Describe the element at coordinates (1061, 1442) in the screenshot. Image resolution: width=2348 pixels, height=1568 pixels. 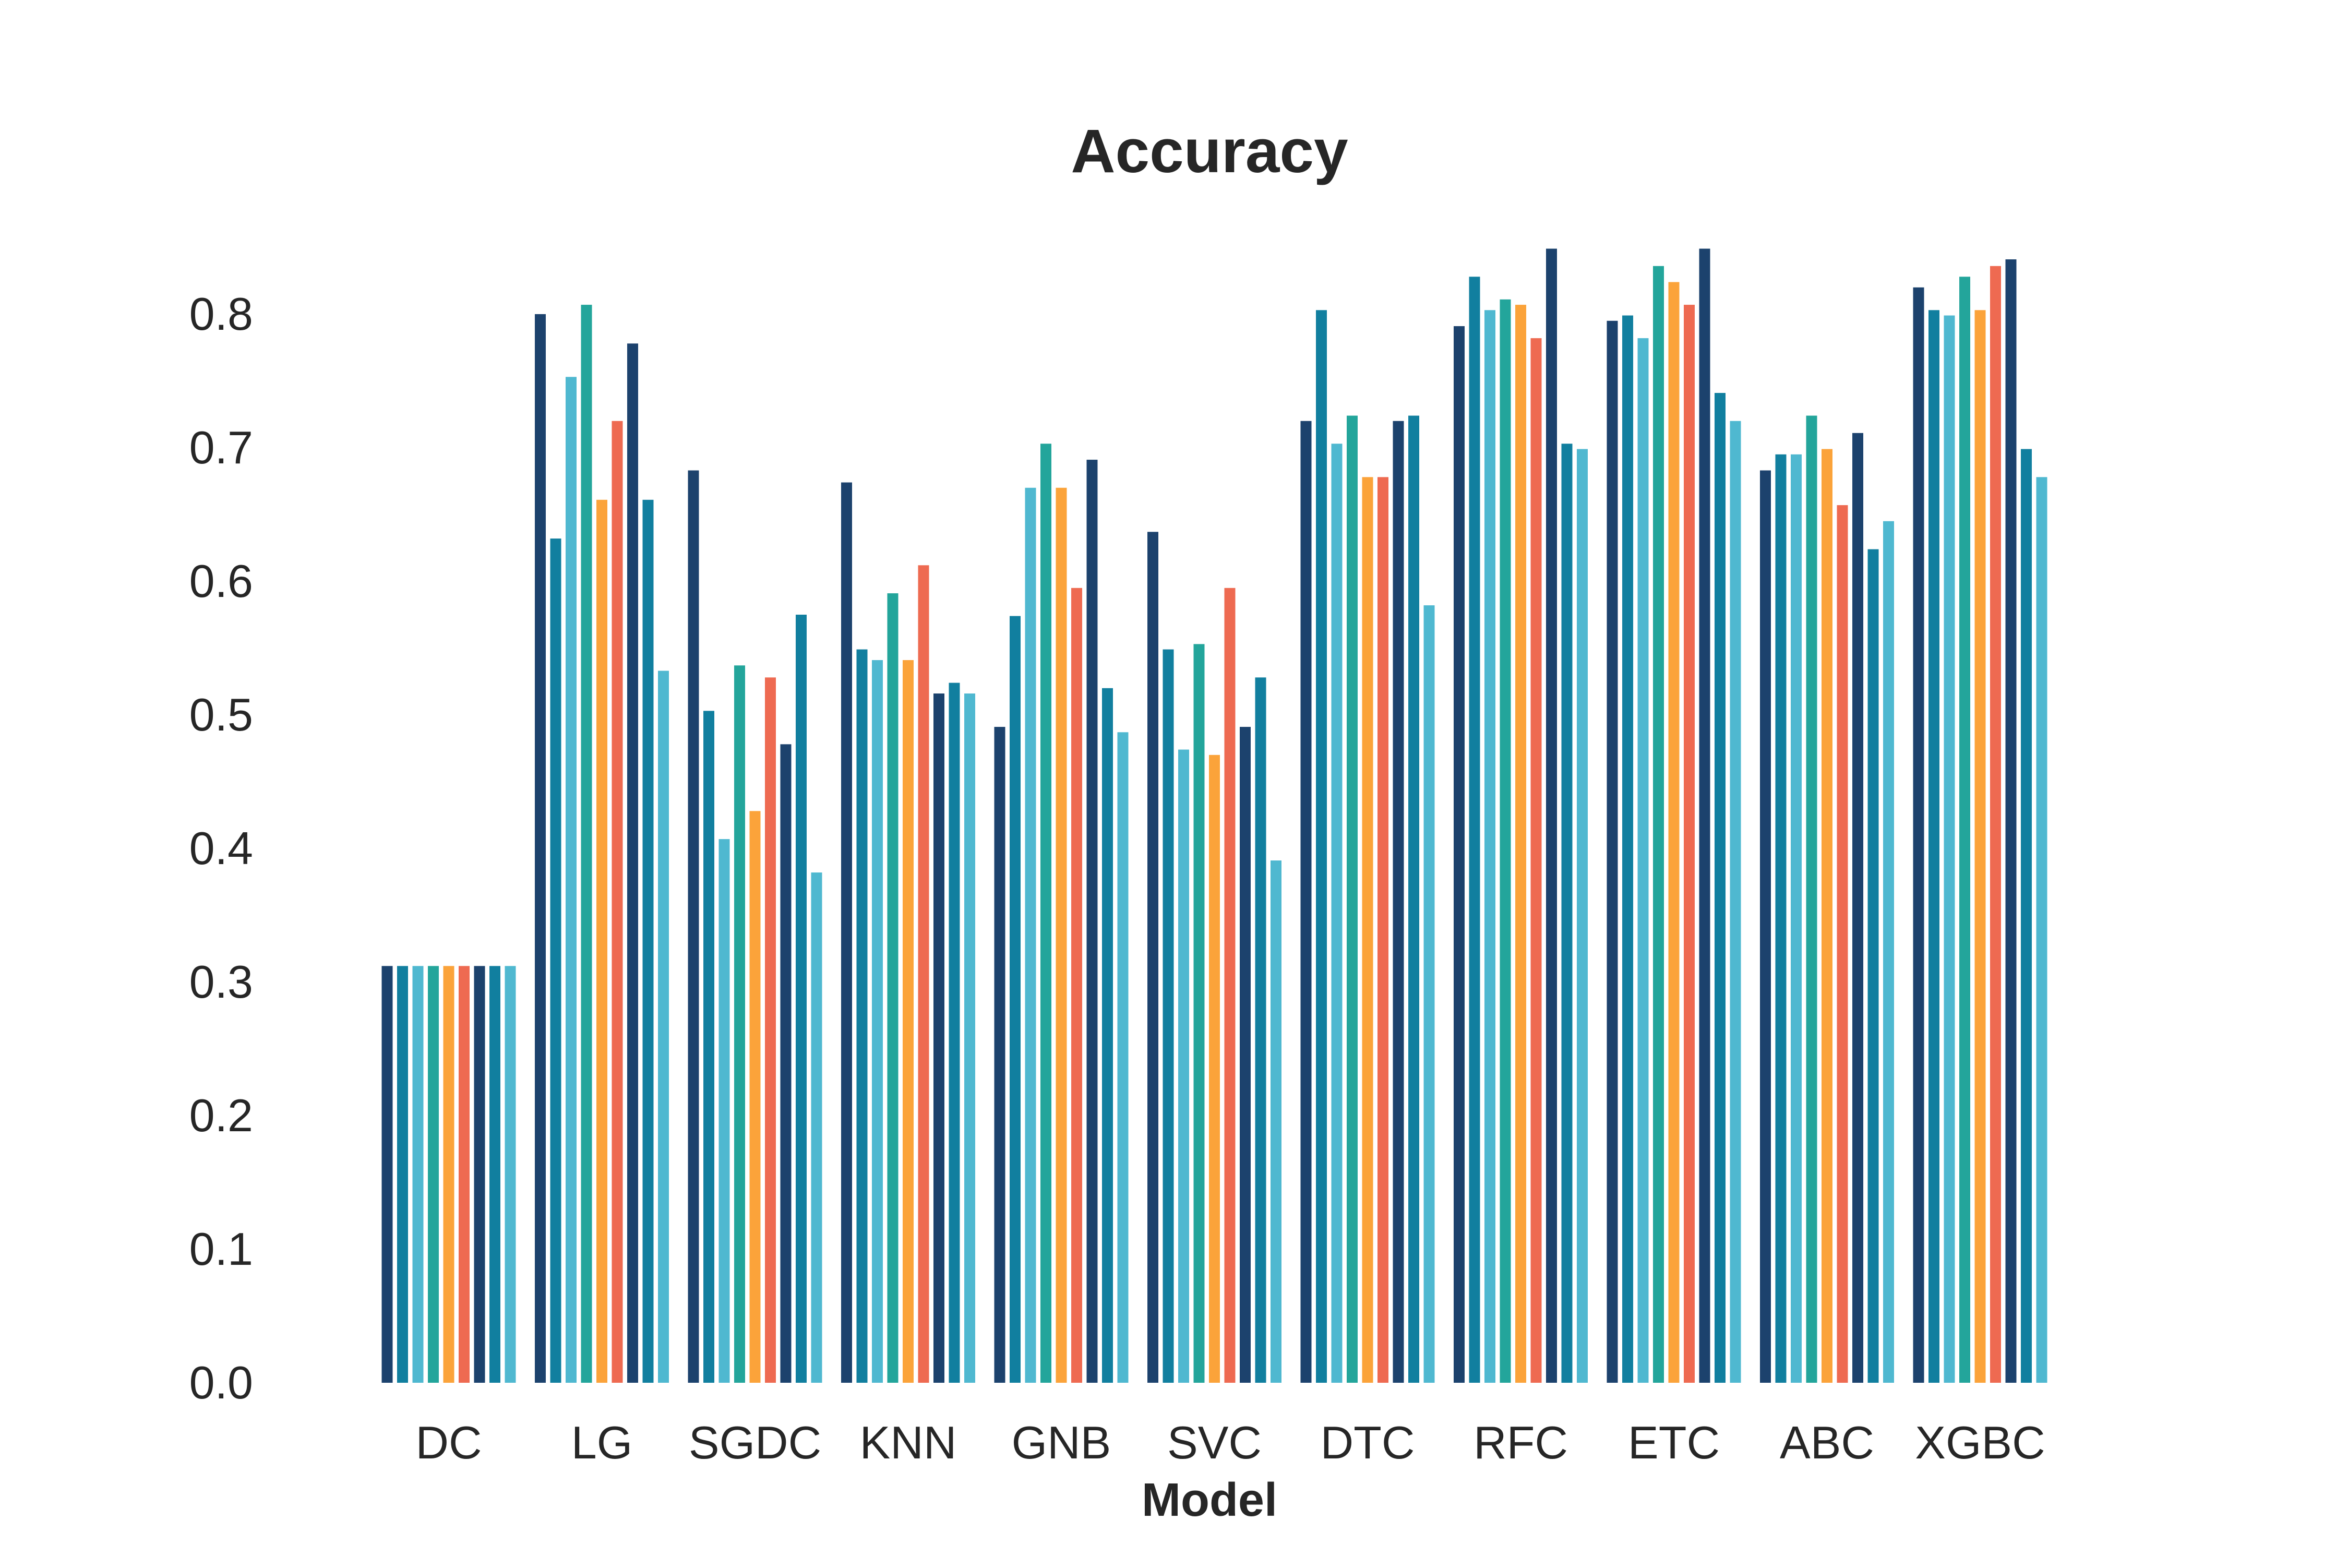
I see `x-tick-label: GNB` at that location.